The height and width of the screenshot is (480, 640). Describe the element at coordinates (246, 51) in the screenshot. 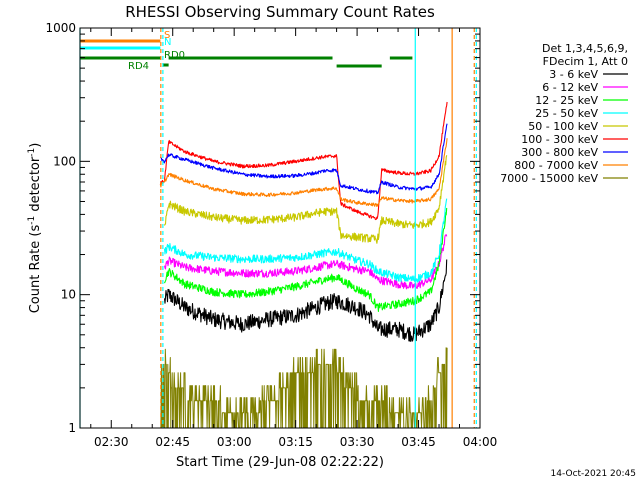

I see `state-flags: SN RD0 RD4` at that location.